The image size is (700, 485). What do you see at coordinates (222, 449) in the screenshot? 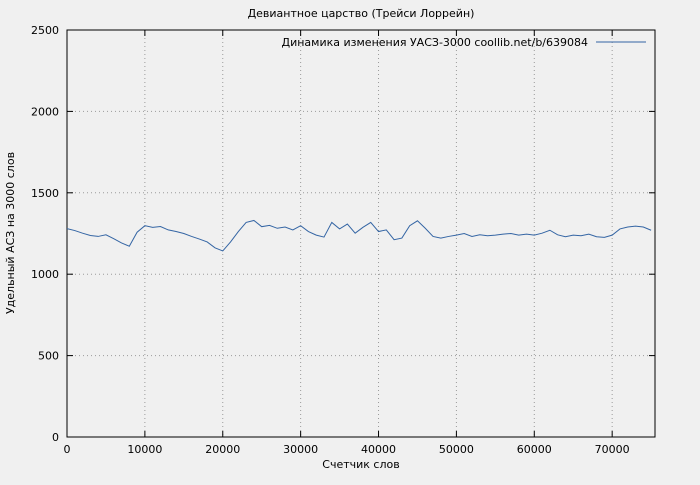
I see `x-tick-label: 20000` at bounding box center [222, 449].